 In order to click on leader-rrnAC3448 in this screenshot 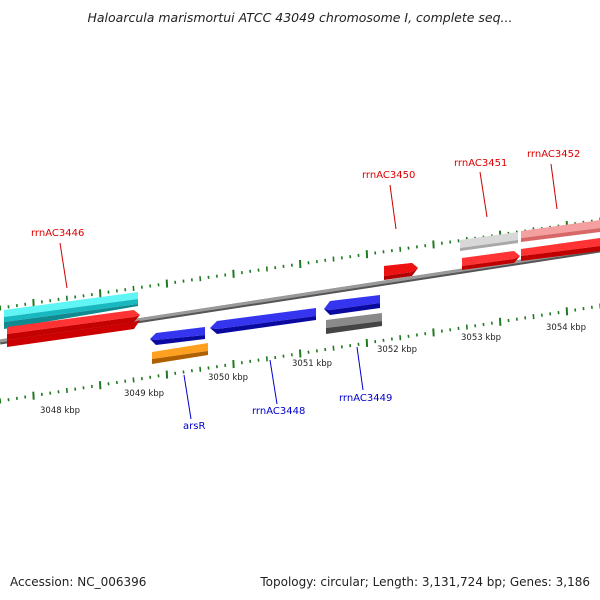, I will do `click(273, 382)`.